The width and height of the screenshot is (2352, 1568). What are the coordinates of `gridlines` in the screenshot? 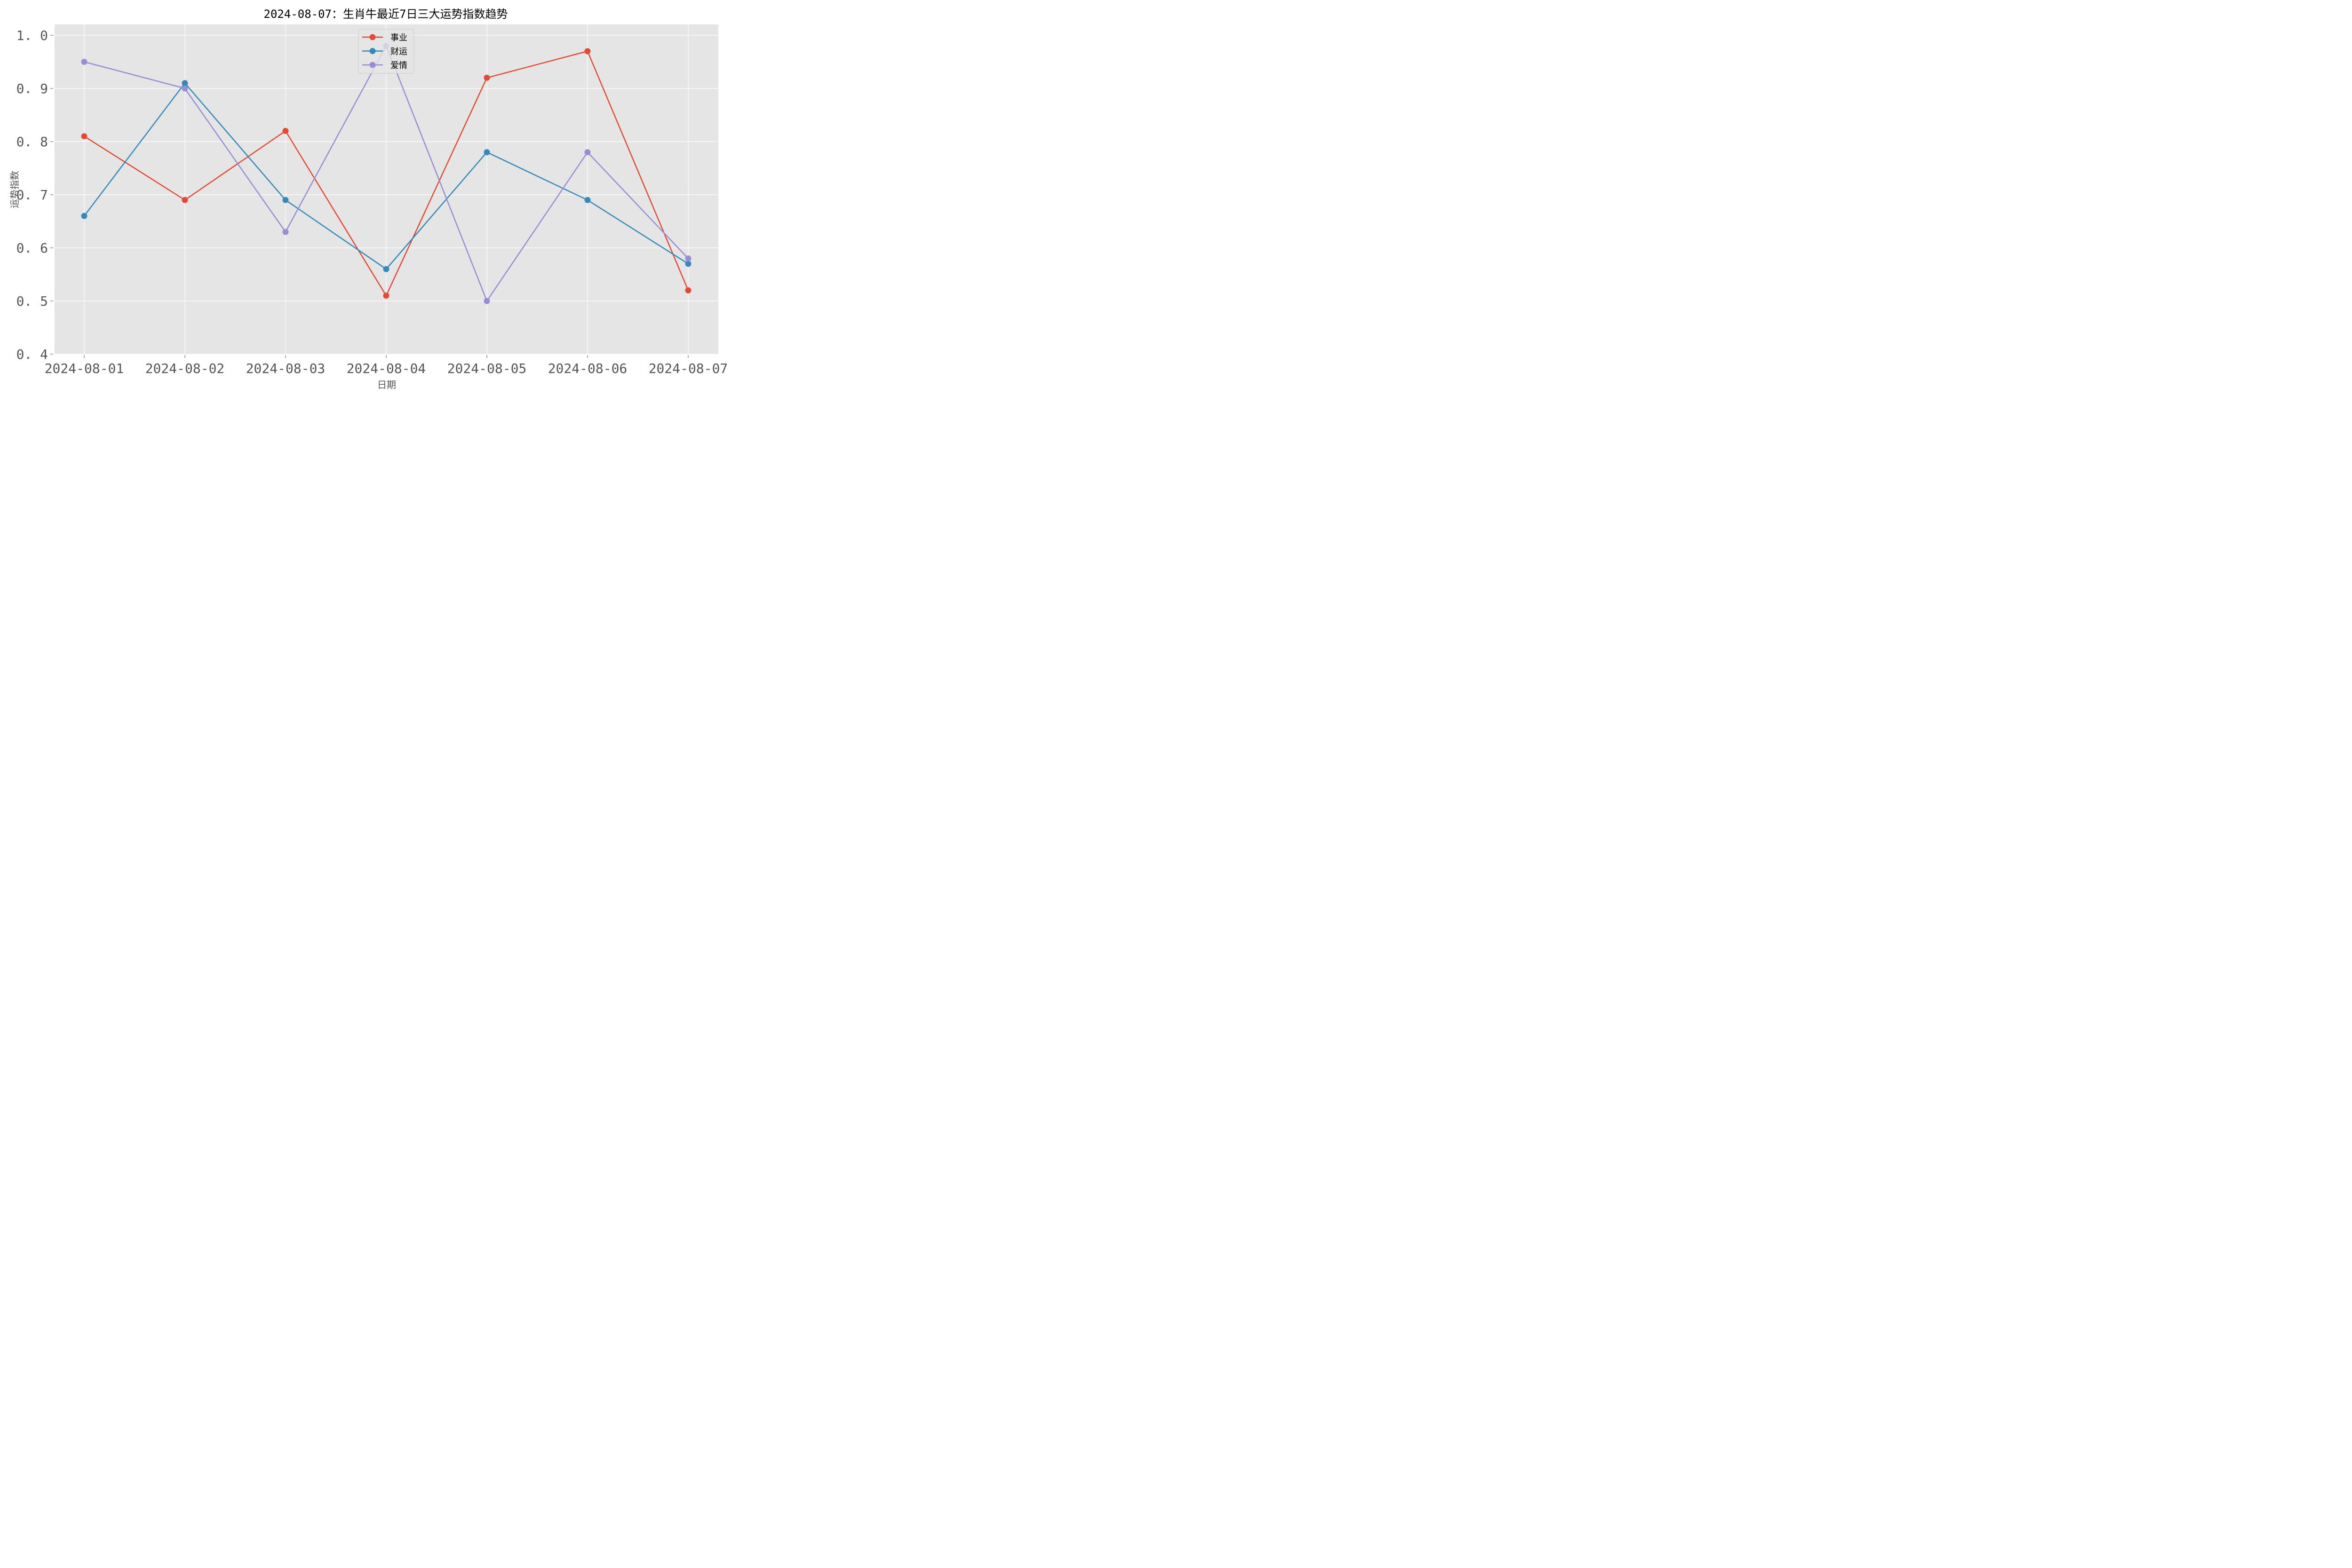 It's located at (386, 189).